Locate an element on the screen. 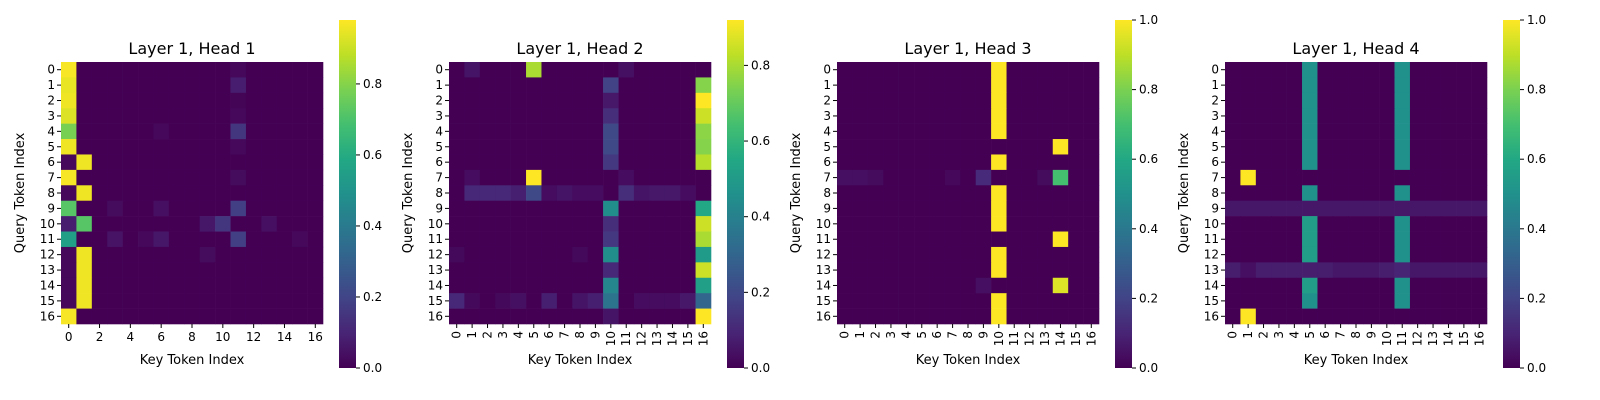 This screenshot has height=400, width=1600. y-tick-label: 16 is located at coordinates (47, 316).